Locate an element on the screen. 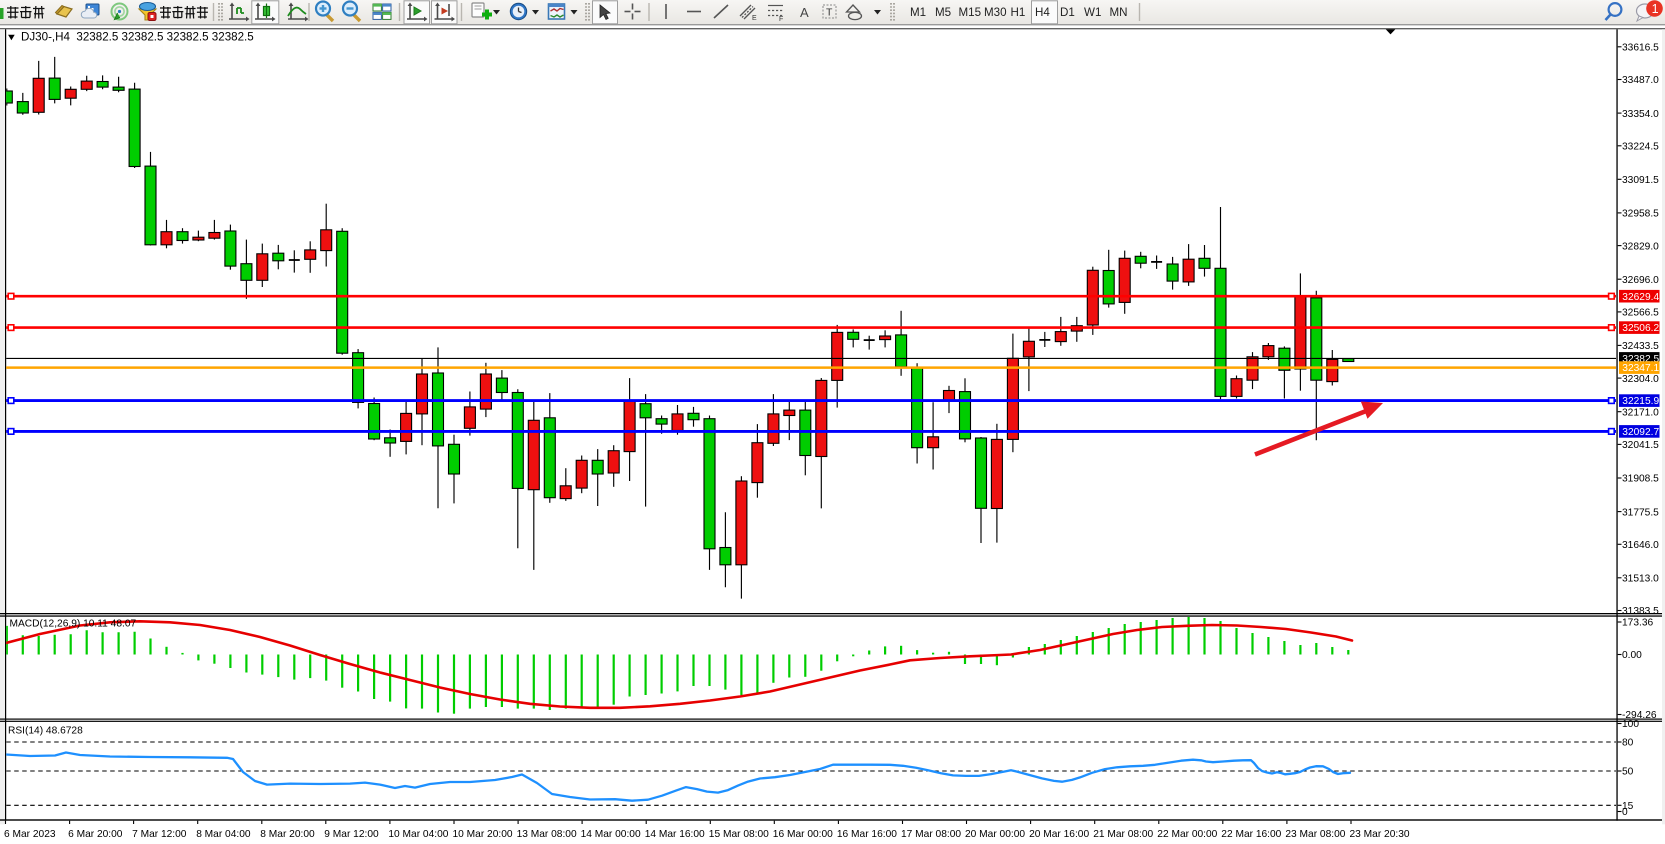 The width and height of the screenshot is (1665, 844). svg-text: 22 Mar 16:00 is located at coordinates (1251, 834).